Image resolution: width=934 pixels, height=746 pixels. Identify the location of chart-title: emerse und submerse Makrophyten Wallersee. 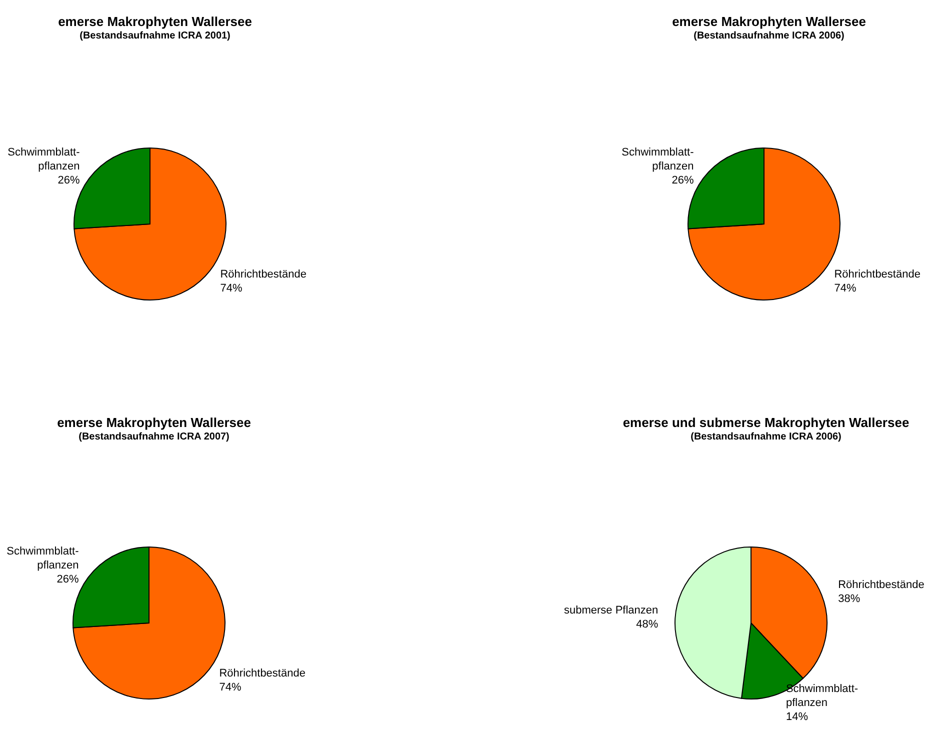
(766, 422).